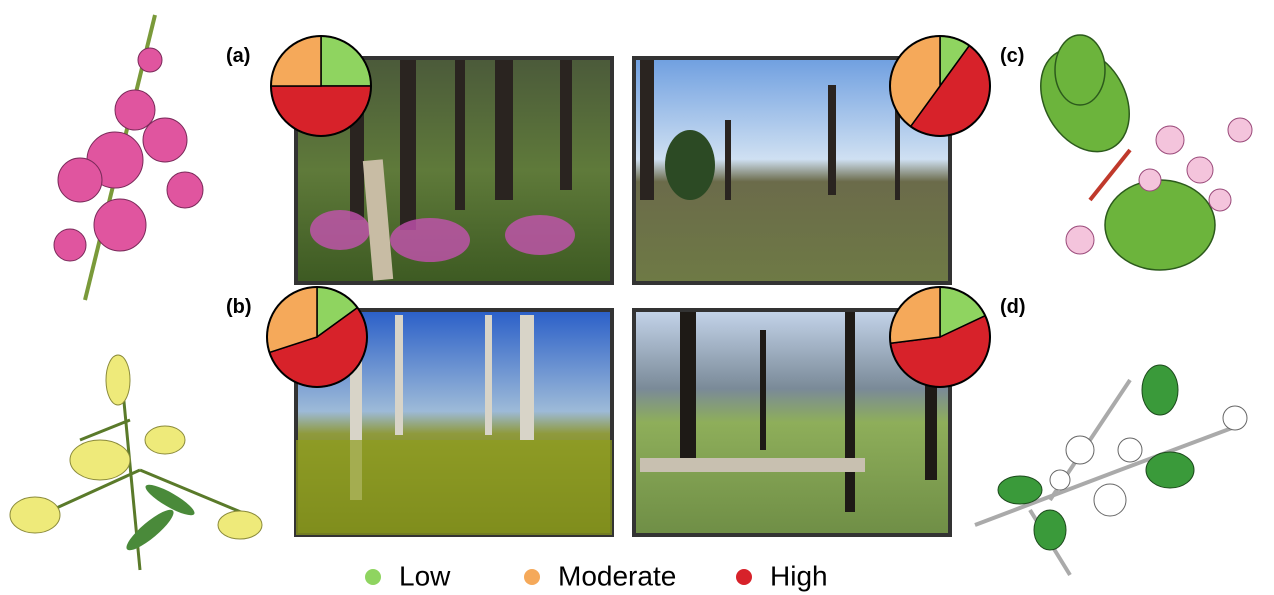 The image size is (1274, 595). Describe the element at coordinates (136, 462) in the screenshot. I see `illustration-goldenrod` at that location.